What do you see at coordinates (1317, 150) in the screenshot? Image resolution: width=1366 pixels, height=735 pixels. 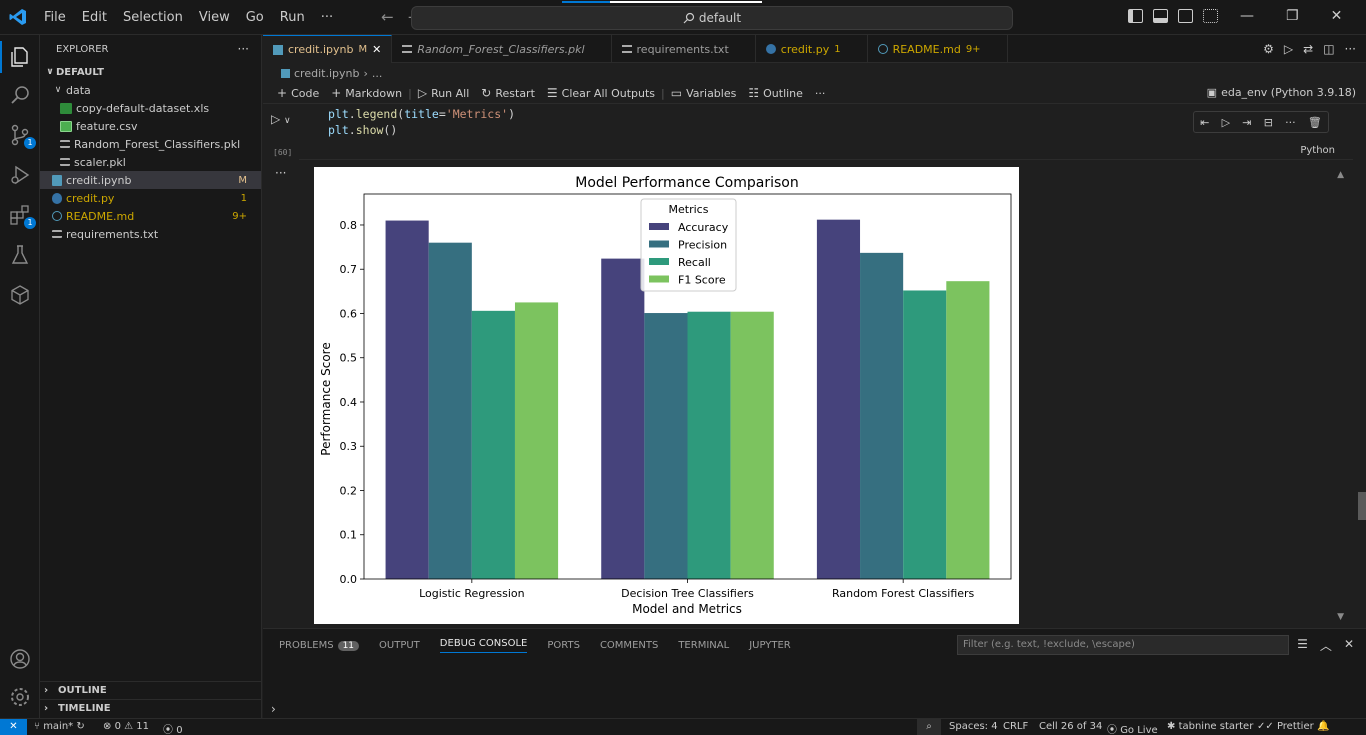 I see `cell-language-label: Python` at bounding box center [1317, 150].